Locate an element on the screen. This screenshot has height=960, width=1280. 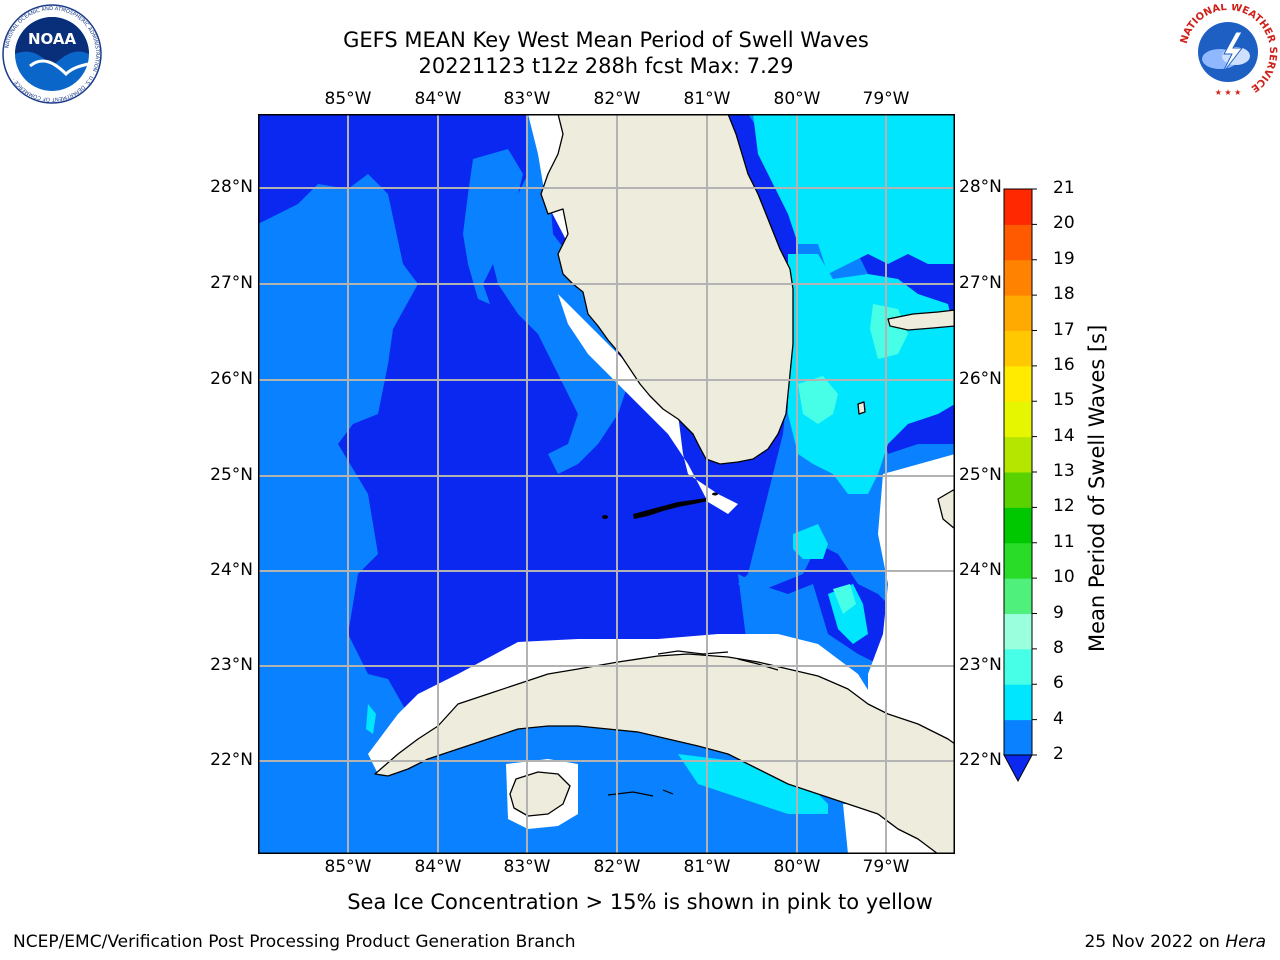
colorbar-tick-label: 18 is located at coordinates (1064, 294).